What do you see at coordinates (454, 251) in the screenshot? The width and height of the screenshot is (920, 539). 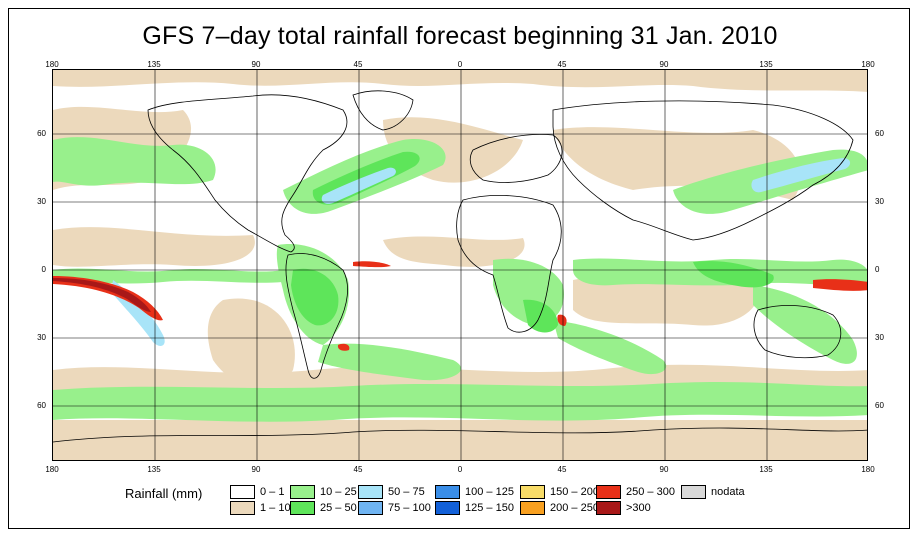 I see `light-rain-tropics-atlantic` at bounding box center [454, 251].